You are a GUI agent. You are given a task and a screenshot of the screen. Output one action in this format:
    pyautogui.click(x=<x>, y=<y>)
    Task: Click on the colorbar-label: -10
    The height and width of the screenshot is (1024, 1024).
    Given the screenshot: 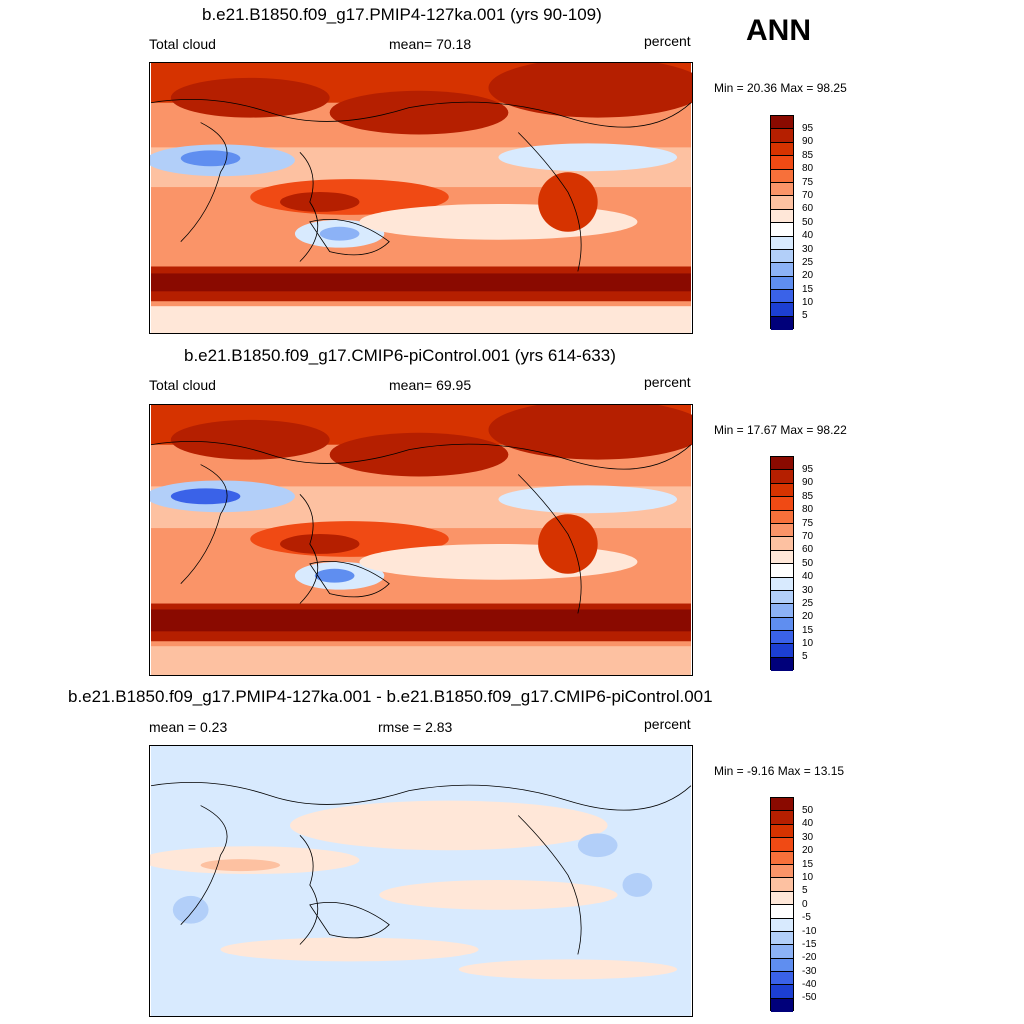 What is the action you would take?
    pyautogui.click(x=809, y=931)
    